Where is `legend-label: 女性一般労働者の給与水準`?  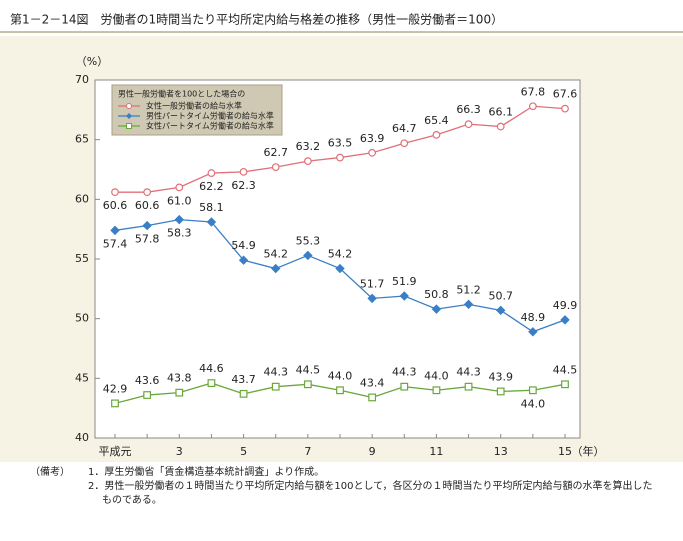 legend-label: 女性一般労働者の給与水準 is located at coordinates (194, 106).